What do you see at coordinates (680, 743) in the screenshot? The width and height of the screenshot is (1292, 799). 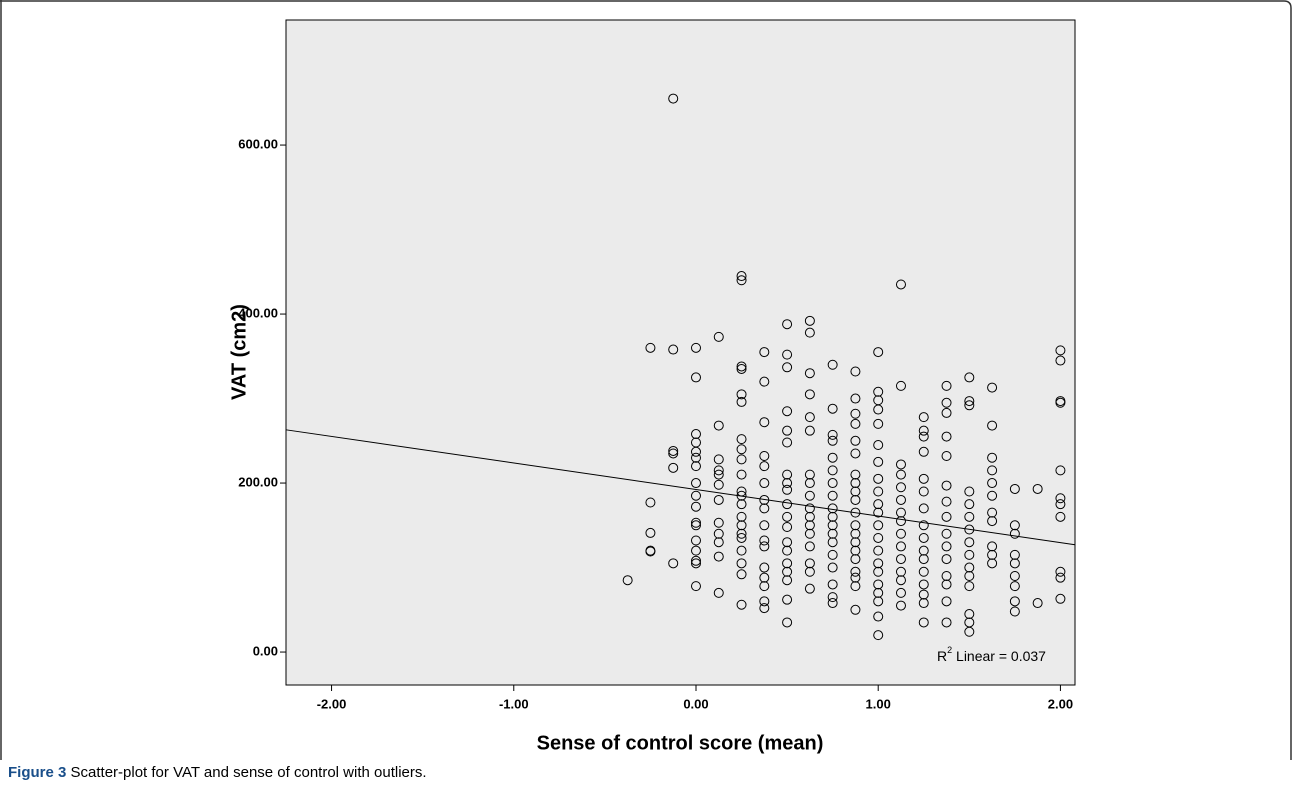 I see `x-axis-title: Sense of control score (mean)` at bounding box center [680, 743].